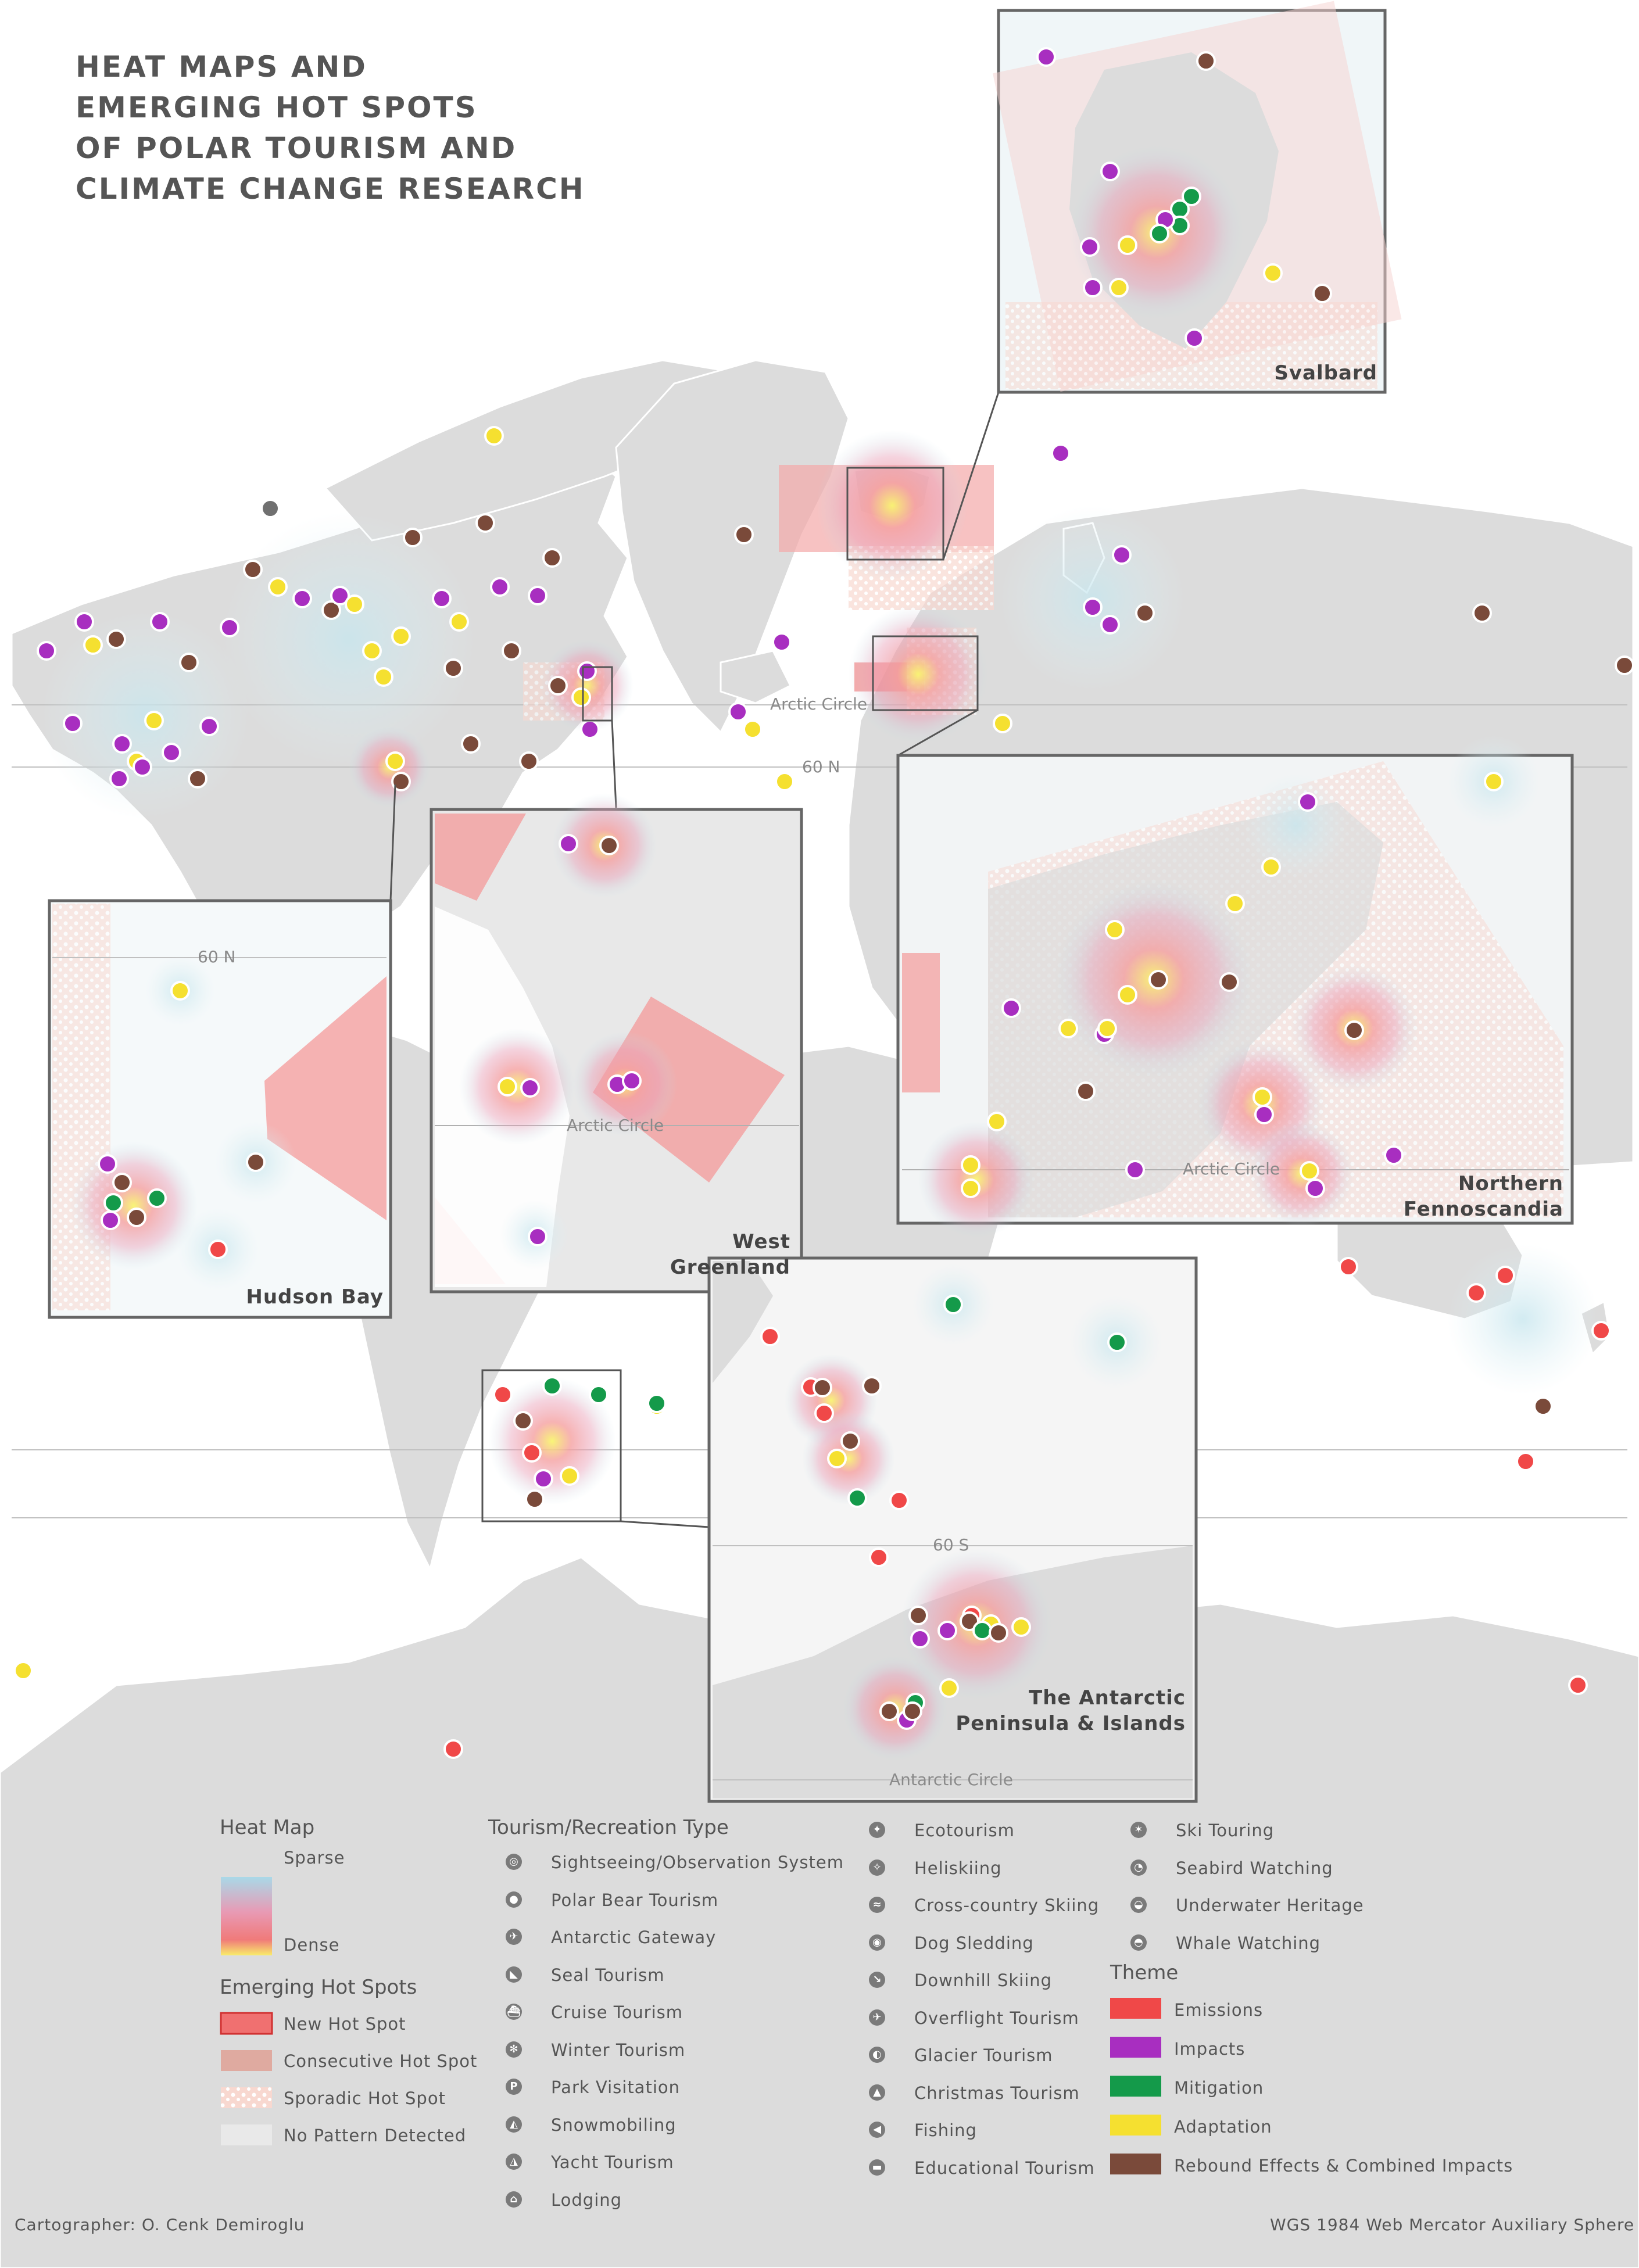  What do you see at coordinates (958, 1868) in the screenshot?
I see `legend-tourism-label: Heliskiing` at bounding box center [958, 1868].